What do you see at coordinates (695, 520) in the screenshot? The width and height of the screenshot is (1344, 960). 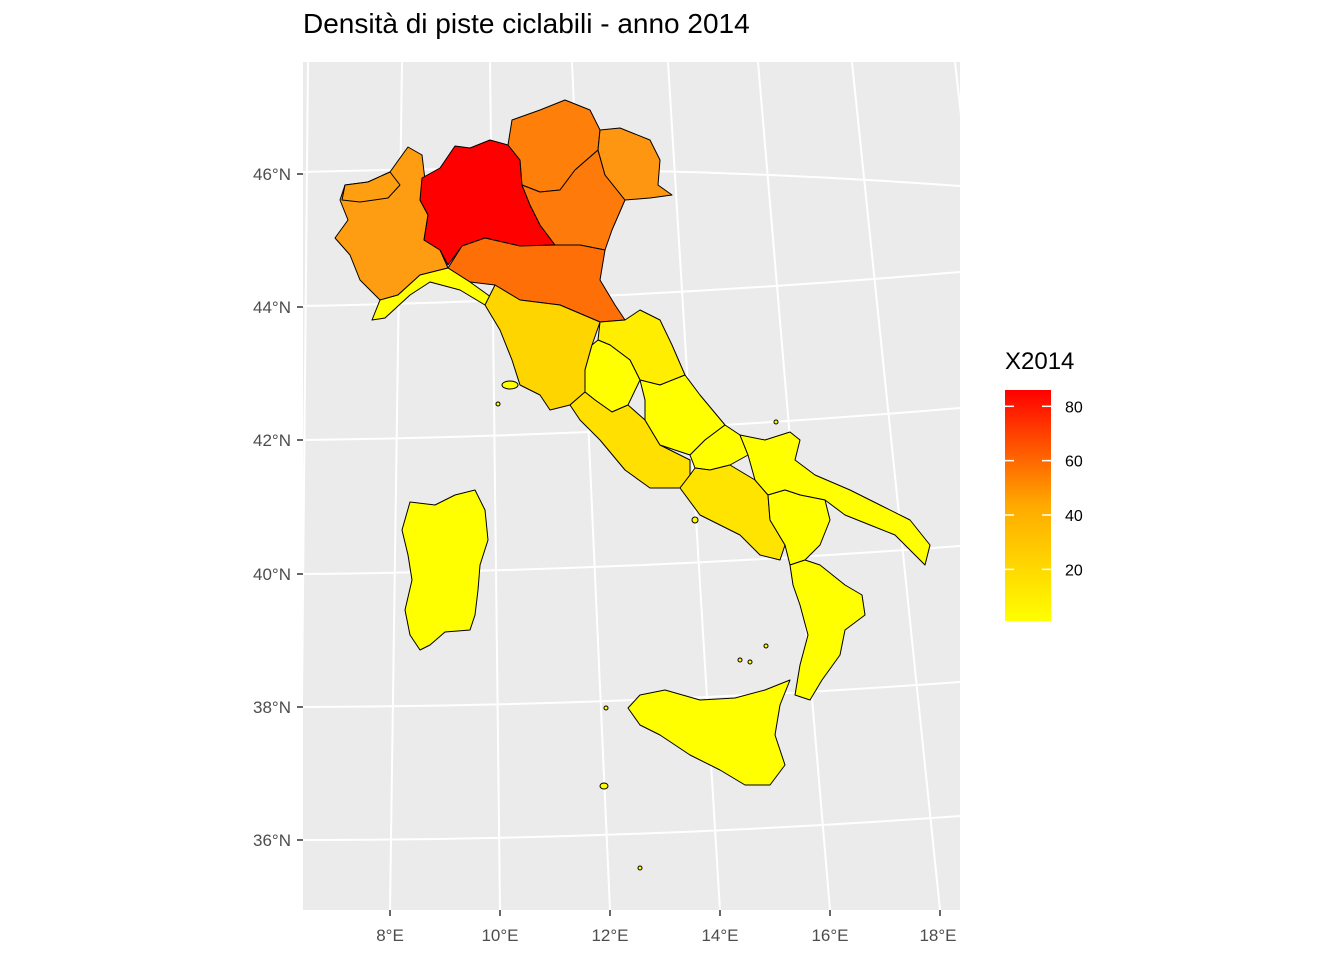 I see `capri-island` at bounding box center [695, 520].